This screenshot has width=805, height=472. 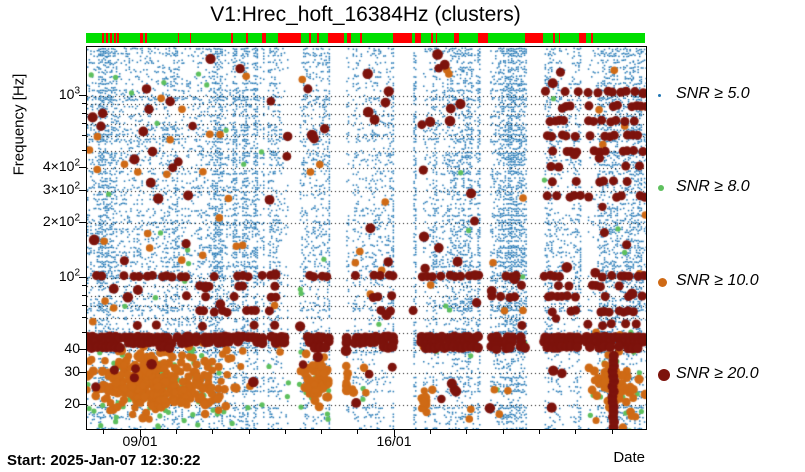 What do you see at coordinates (61, 220) in the screenshot?
I see `y-tick-label: 2×10²` at bounding box center [61, 220].